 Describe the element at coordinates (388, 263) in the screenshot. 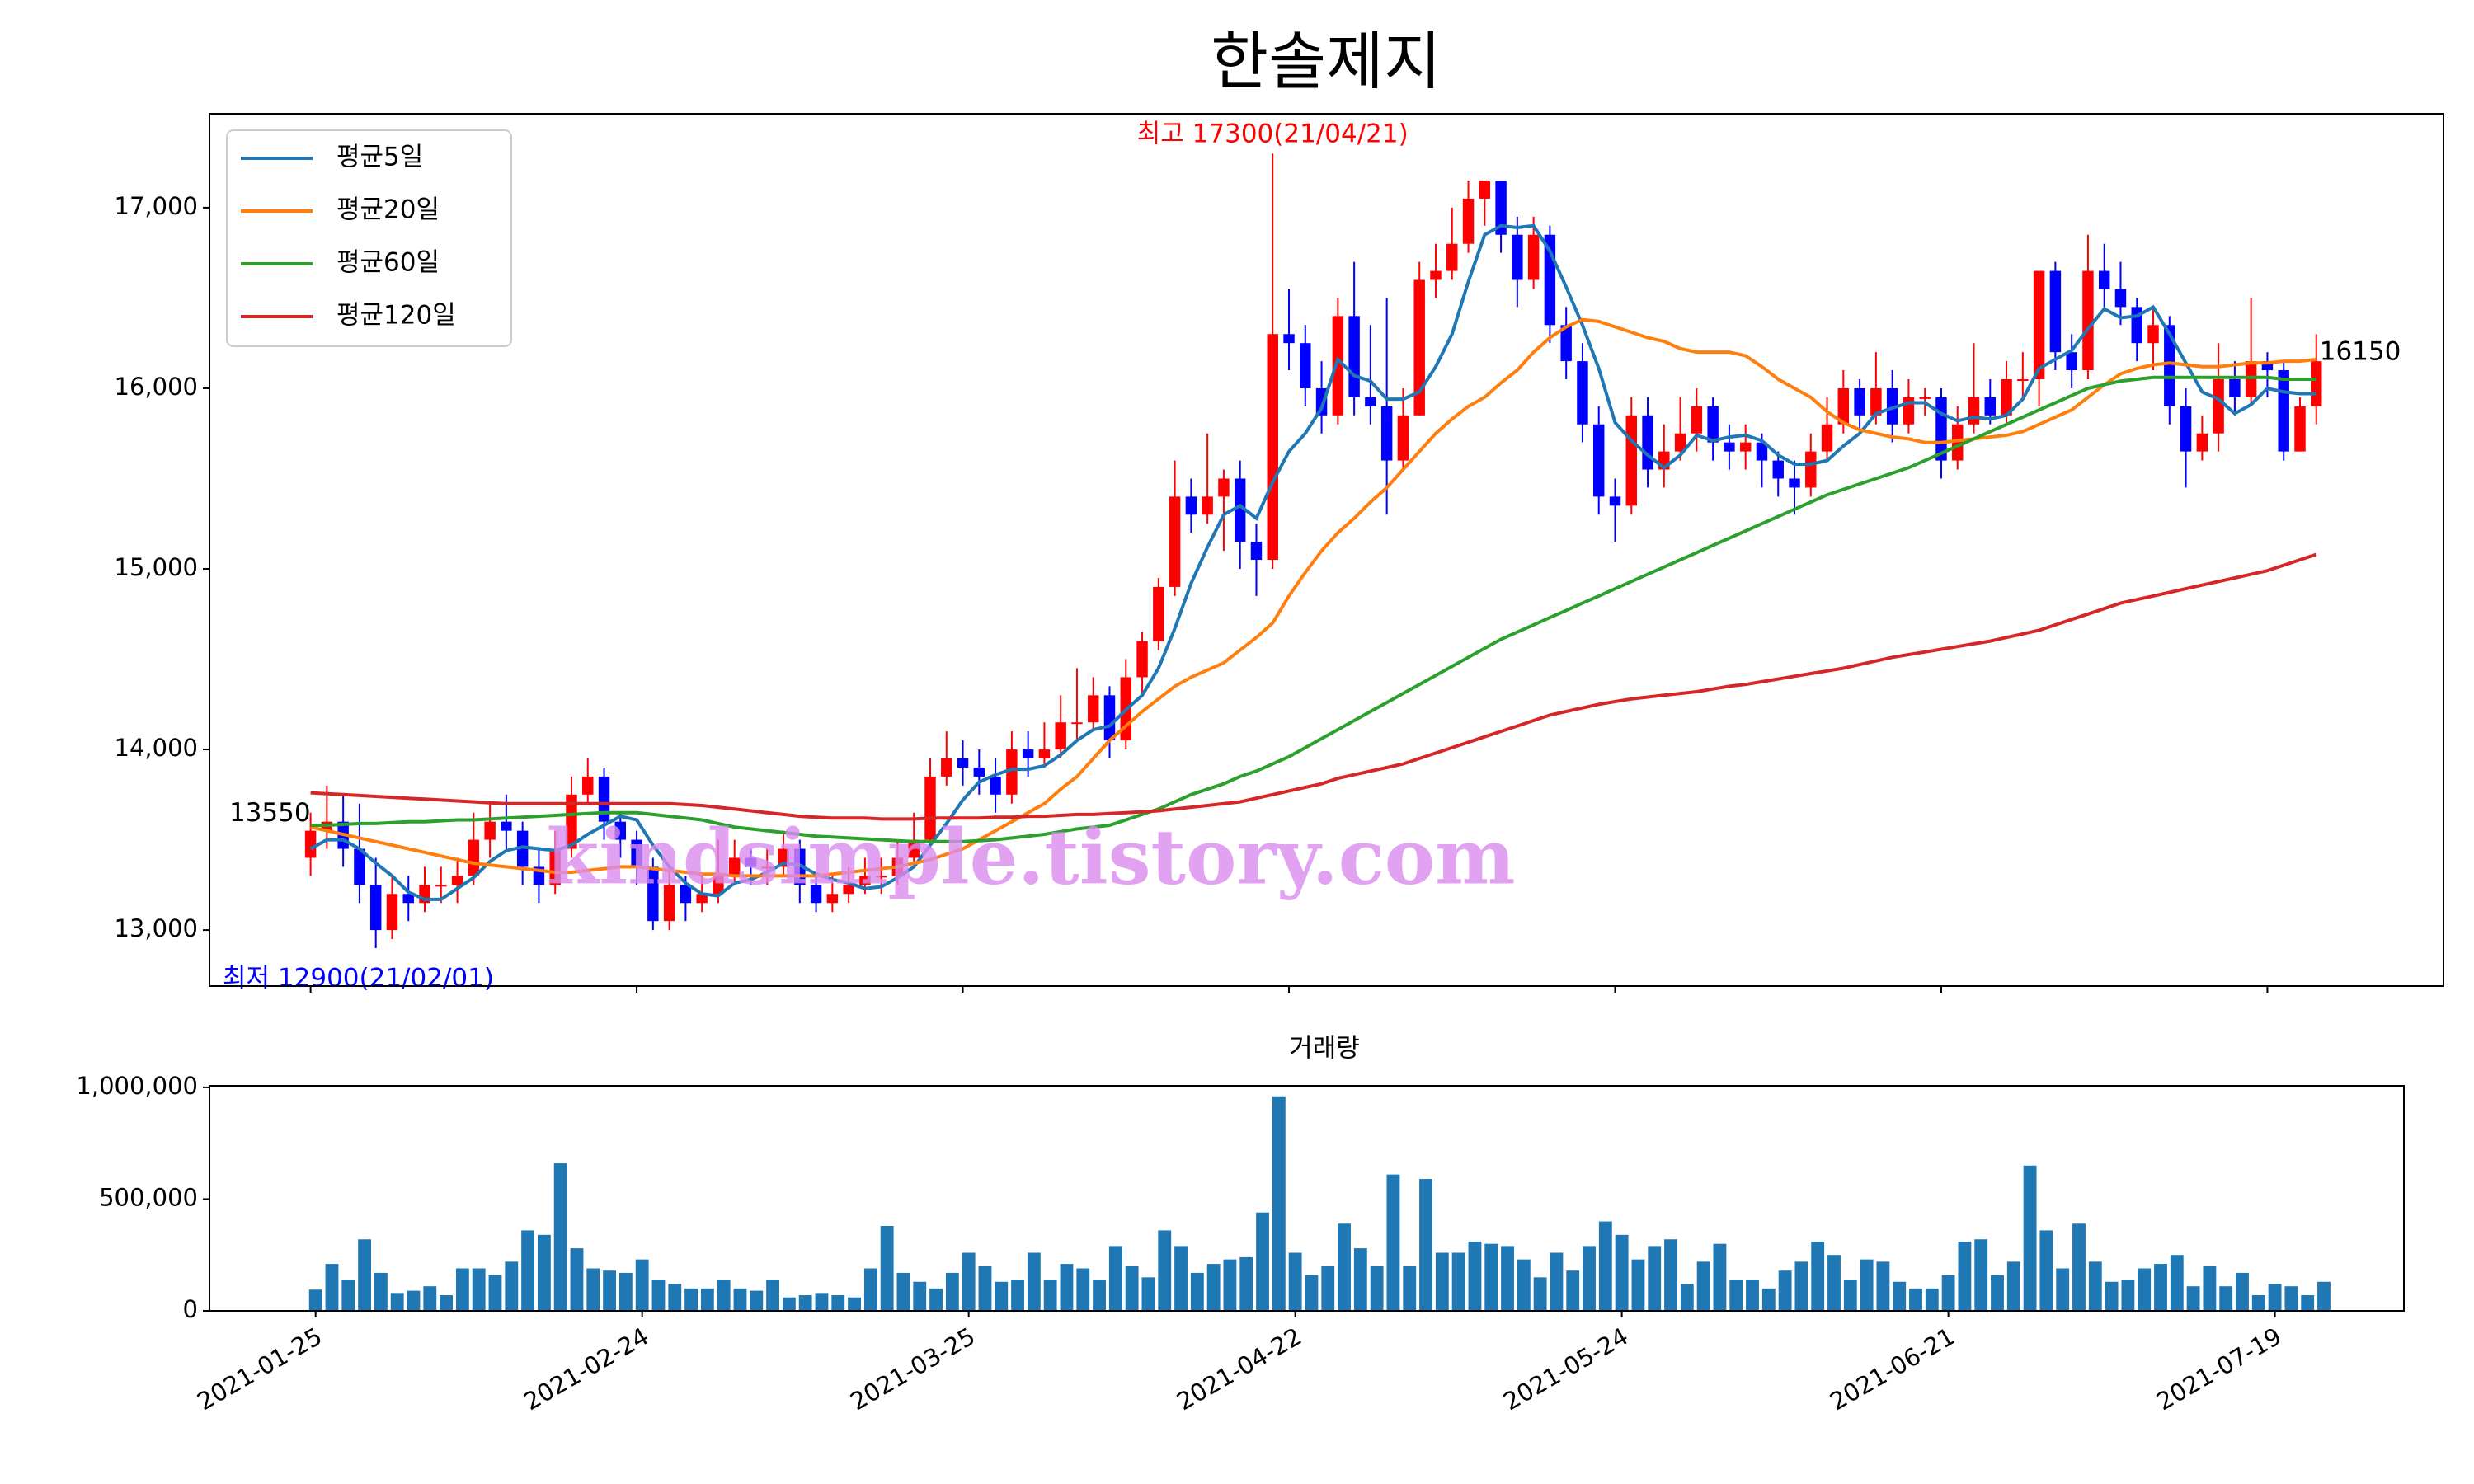

I see `legend-label: 평균60일` at that location.